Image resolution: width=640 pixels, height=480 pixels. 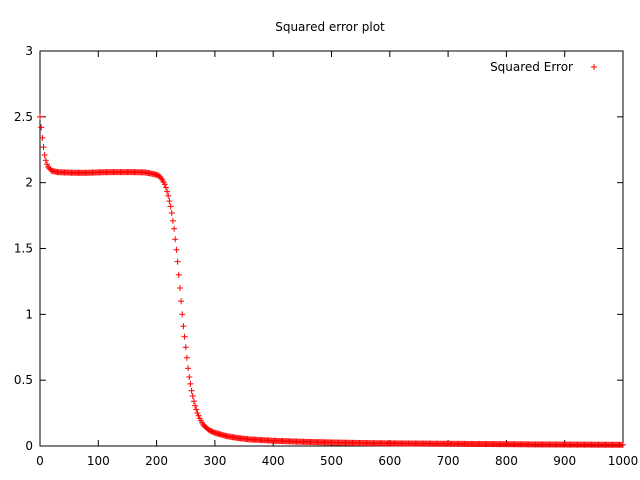 What do you see at coordinates (623, 461) in the screenshot?
I see `x-tick-label: 1000` at bounding box center [623, 461].